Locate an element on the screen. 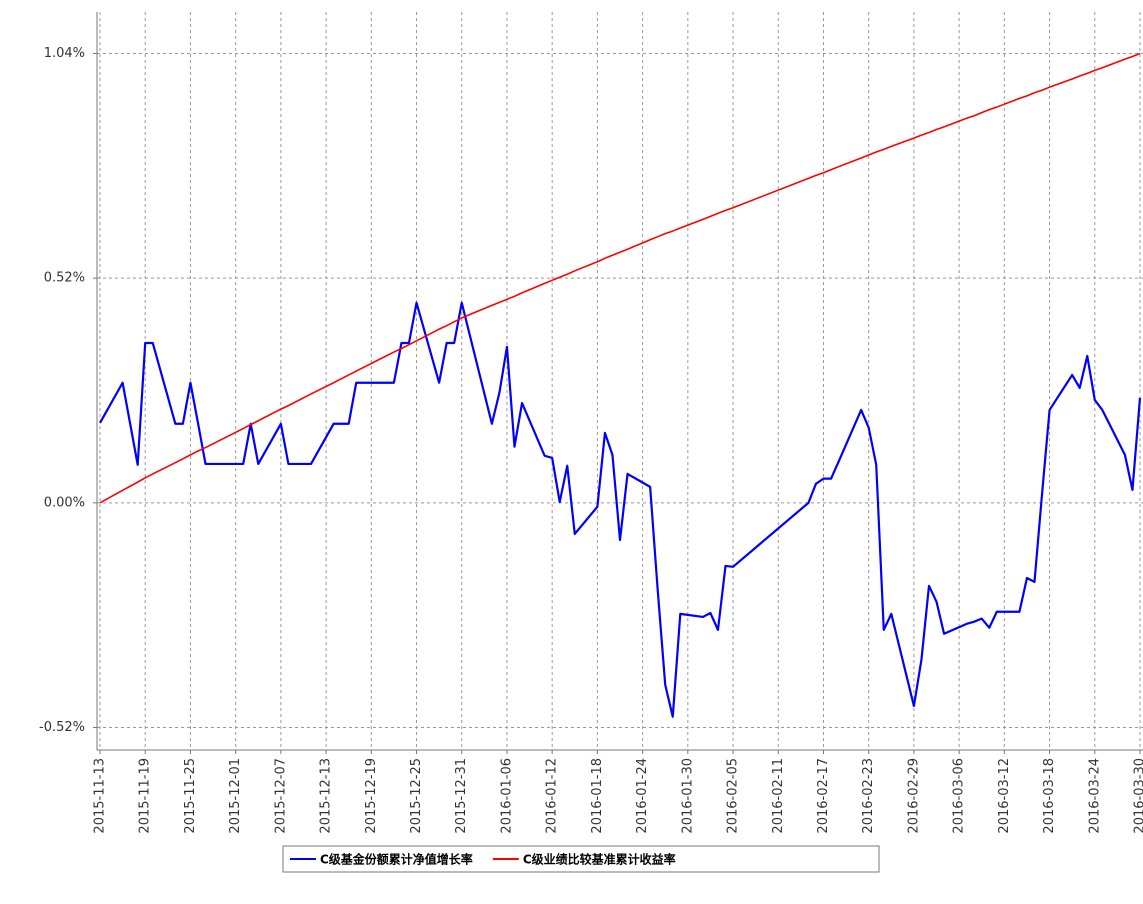 Image resolution: width=1143 pixels, height=904 pixels. x-tick-label: 2016-01-30 is located at coordinates (687, 796).